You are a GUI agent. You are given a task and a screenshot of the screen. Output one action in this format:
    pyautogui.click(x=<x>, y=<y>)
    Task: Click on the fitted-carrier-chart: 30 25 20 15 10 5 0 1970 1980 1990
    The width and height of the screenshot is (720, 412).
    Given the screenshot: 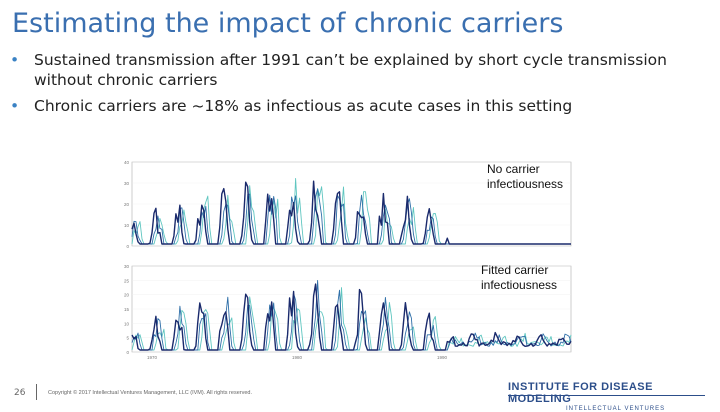 What is the action you would take?
    pyautogui.click(x=348, y=312)
    